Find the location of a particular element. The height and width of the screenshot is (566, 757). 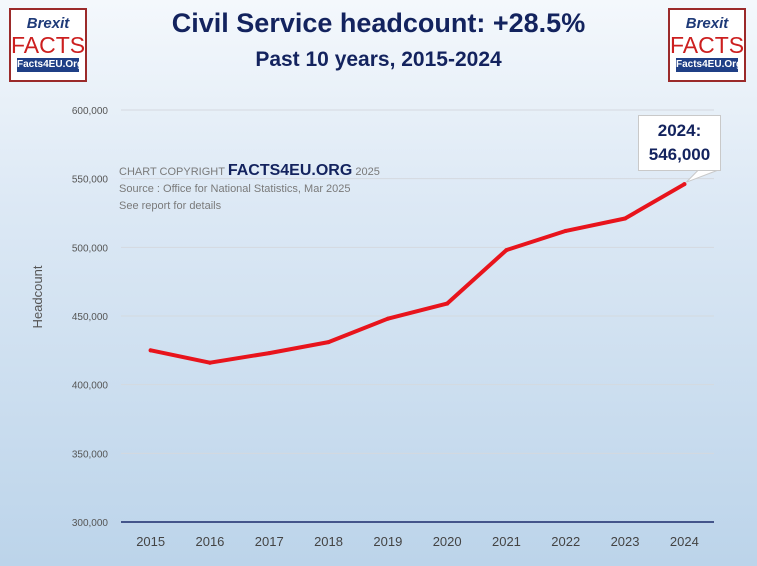

copyright-year: 2025 is located at coordinates (367, 172).